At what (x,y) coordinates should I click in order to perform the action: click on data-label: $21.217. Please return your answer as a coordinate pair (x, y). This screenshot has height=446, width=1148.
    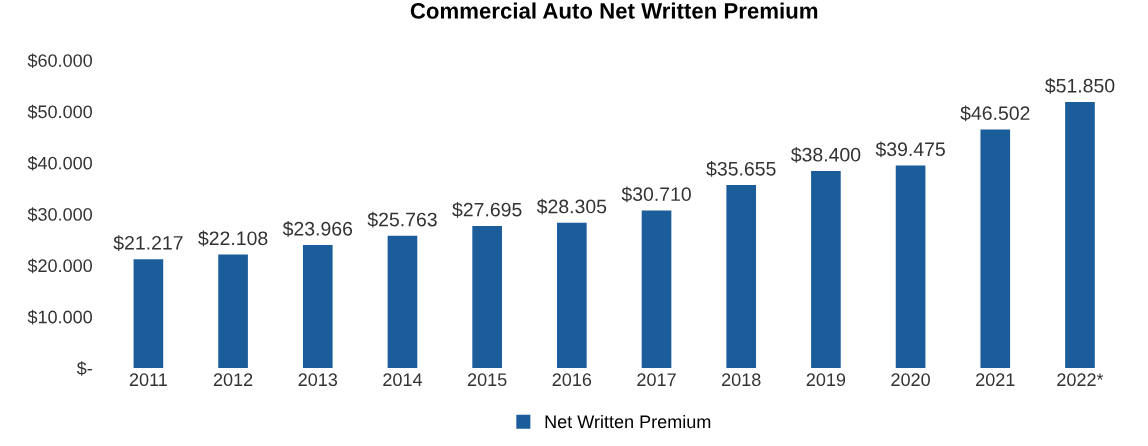
    Looking at the image, I should click on (148, 243).